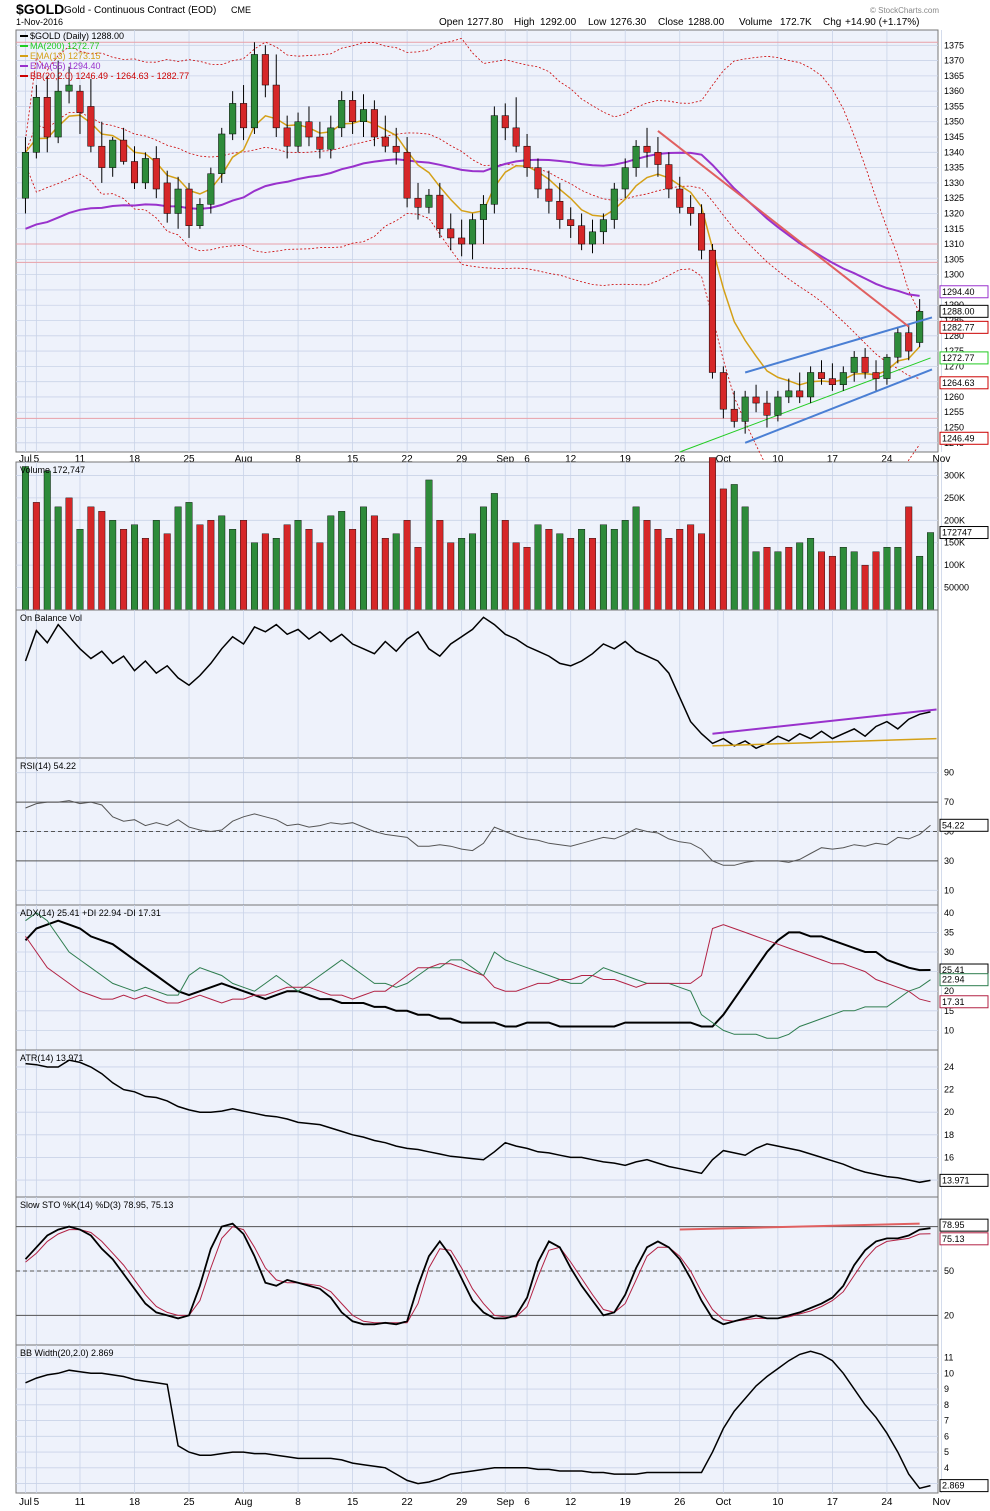  I want to click on sto-d-tag-box, so click(964, 1239).